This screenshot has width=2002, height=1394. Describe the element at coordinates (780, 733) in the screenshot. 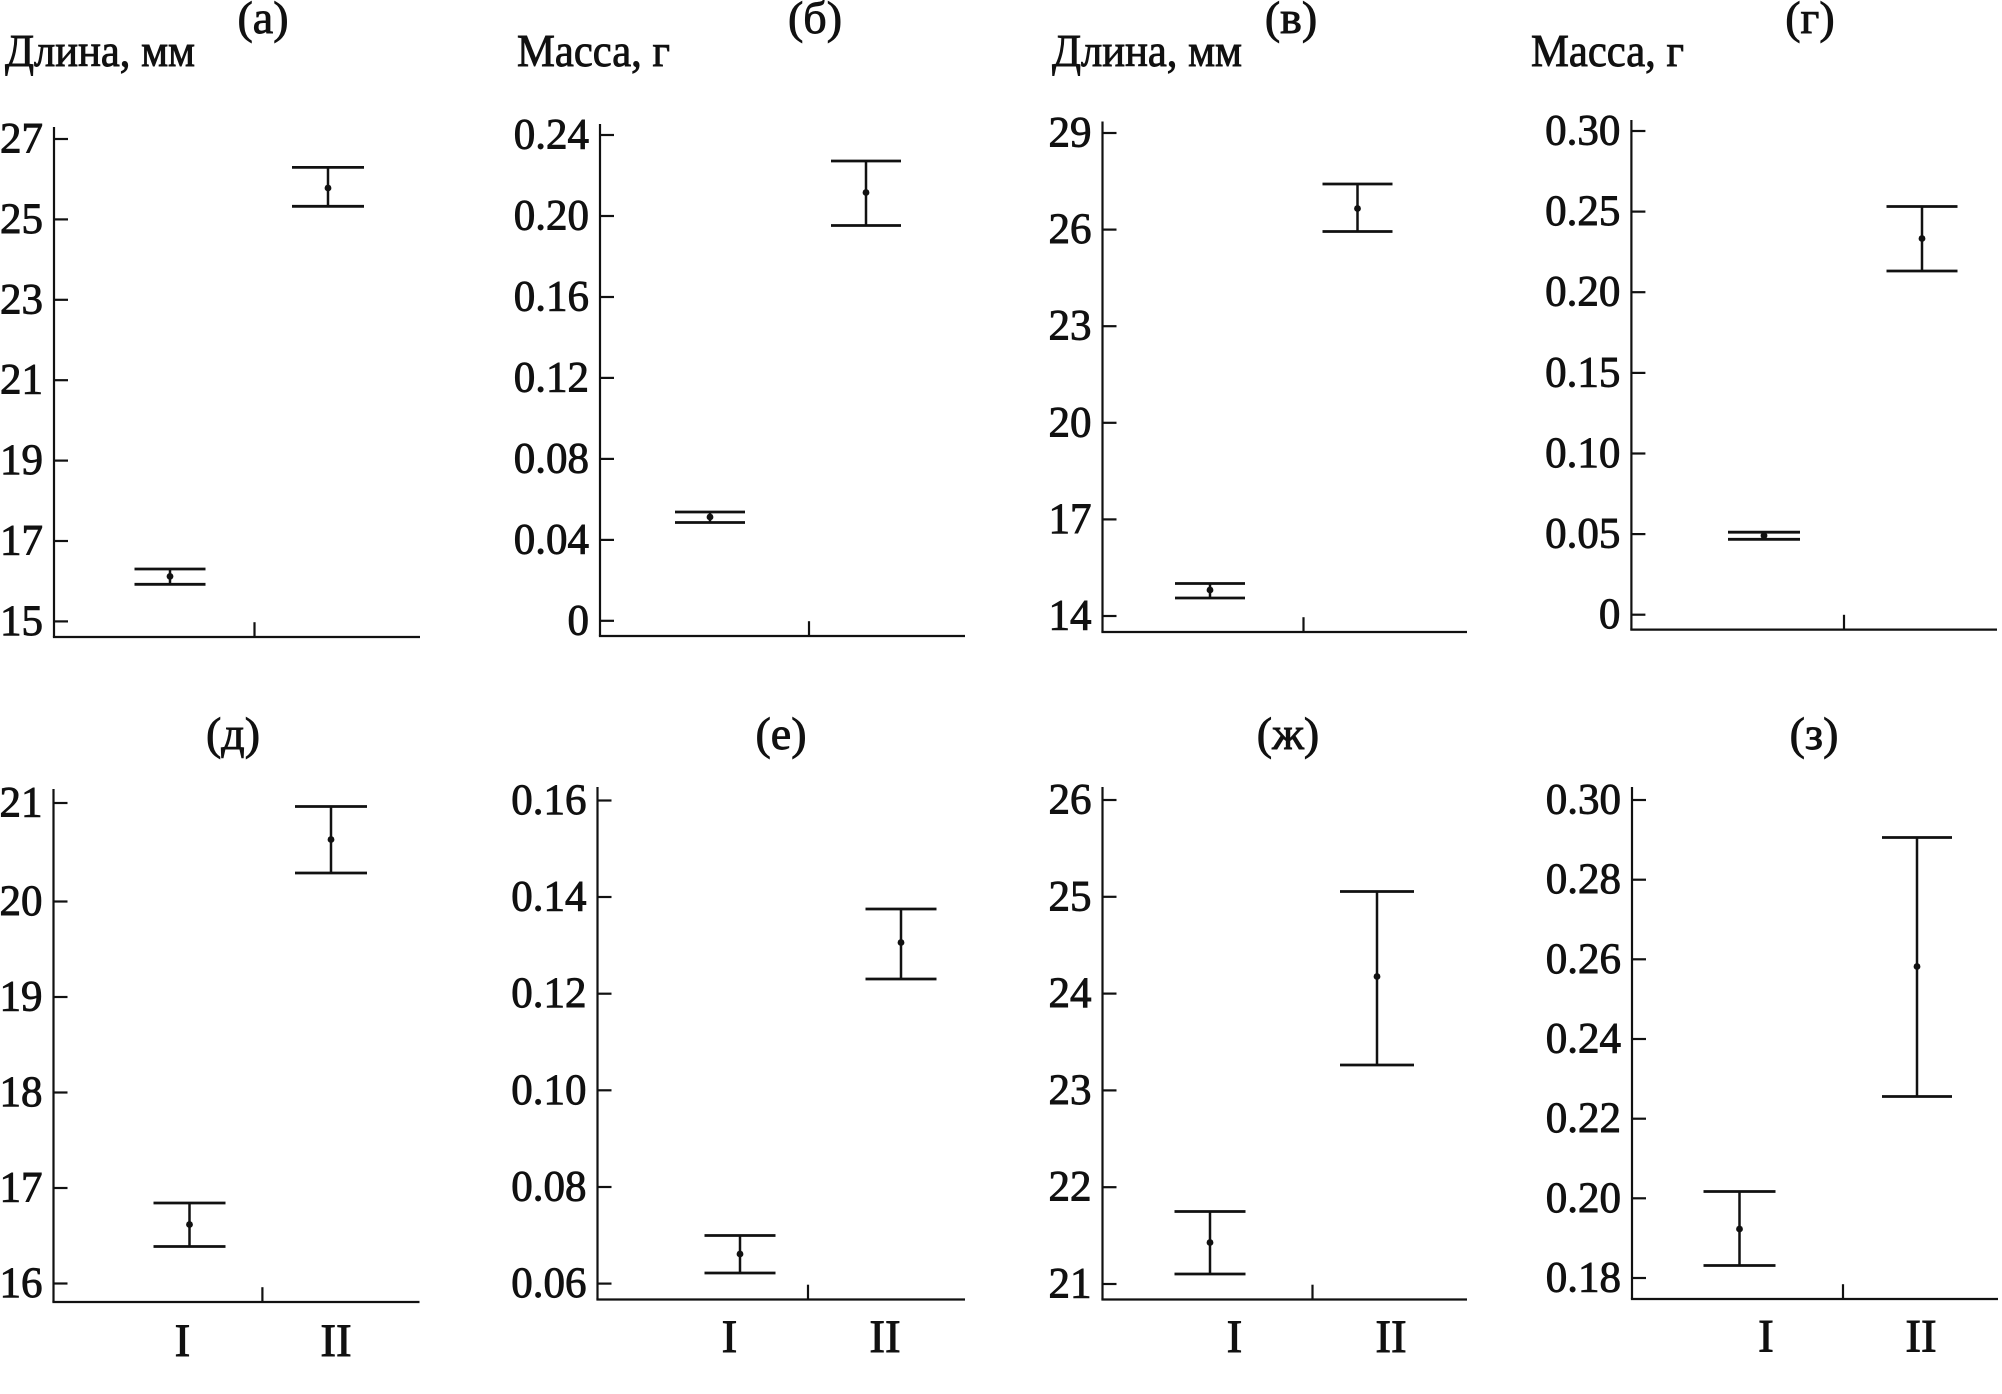

I see `svg-text: (е)` at that location.